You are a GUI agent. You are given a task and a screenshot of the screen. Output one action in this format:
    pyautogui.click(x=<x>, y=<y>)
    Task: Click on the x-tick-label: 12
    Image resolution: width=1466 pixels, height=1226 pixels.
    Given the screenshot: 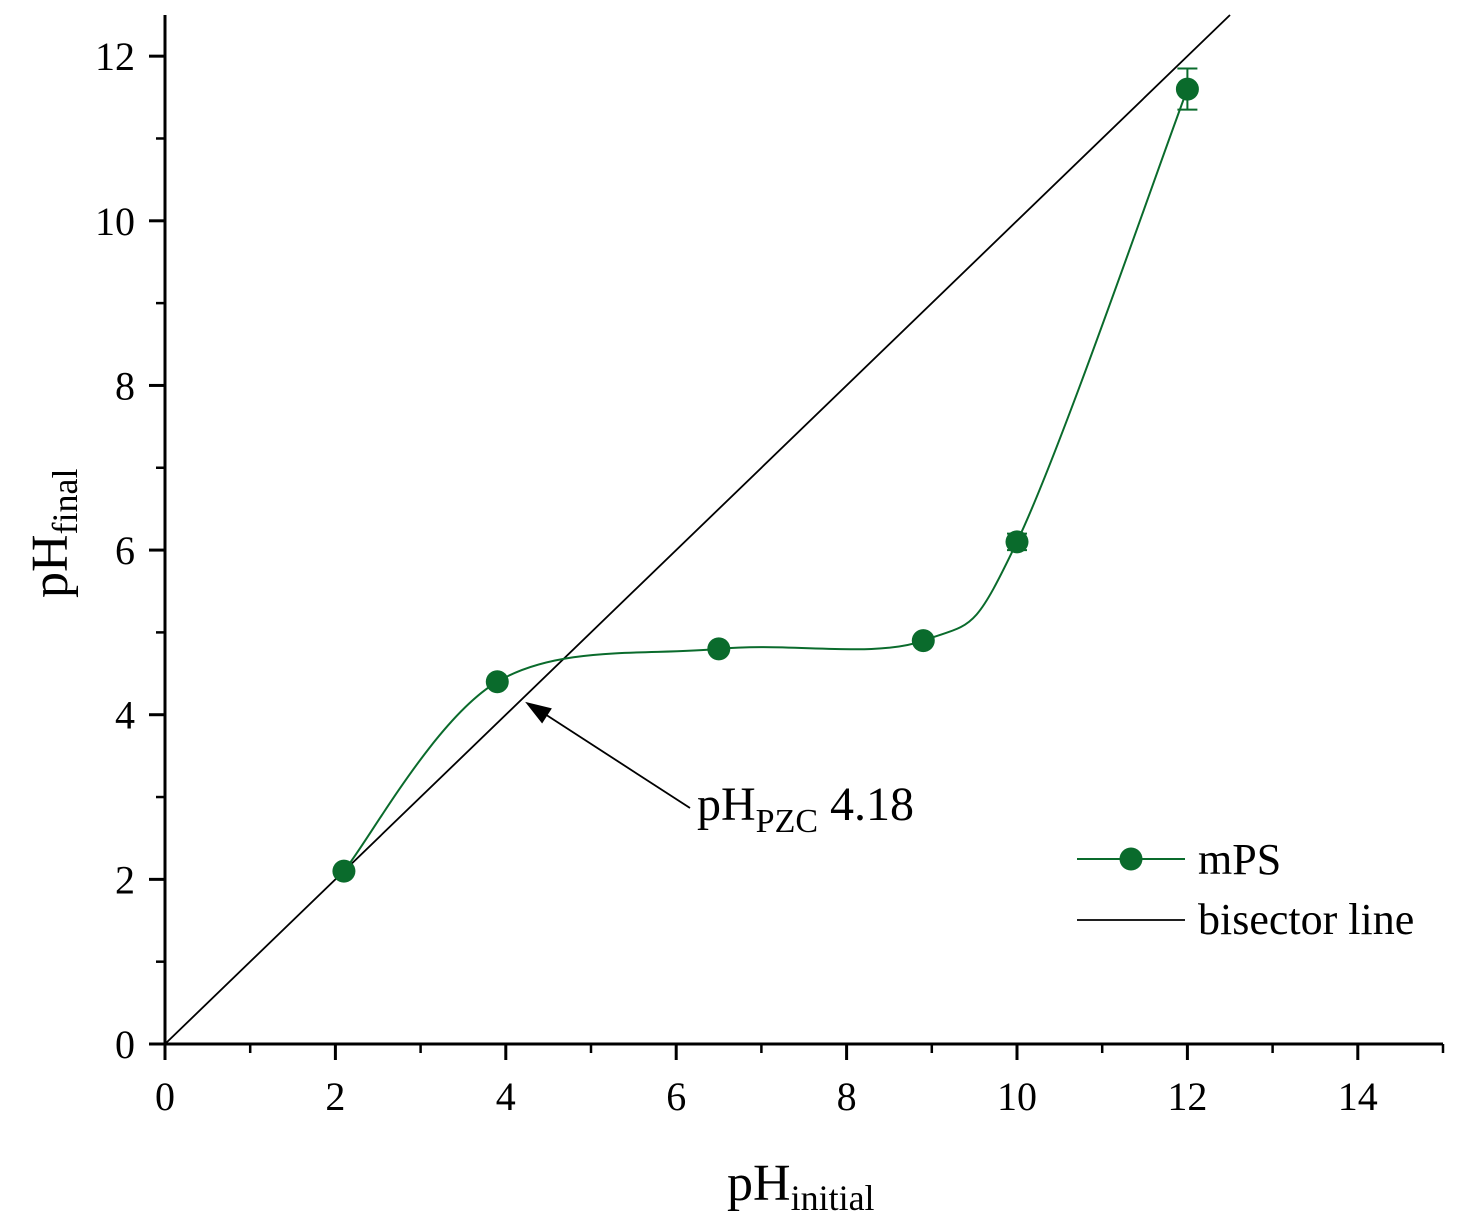 What is the action you would take?
    pyautogui.click(x=1187, y=1096)
    